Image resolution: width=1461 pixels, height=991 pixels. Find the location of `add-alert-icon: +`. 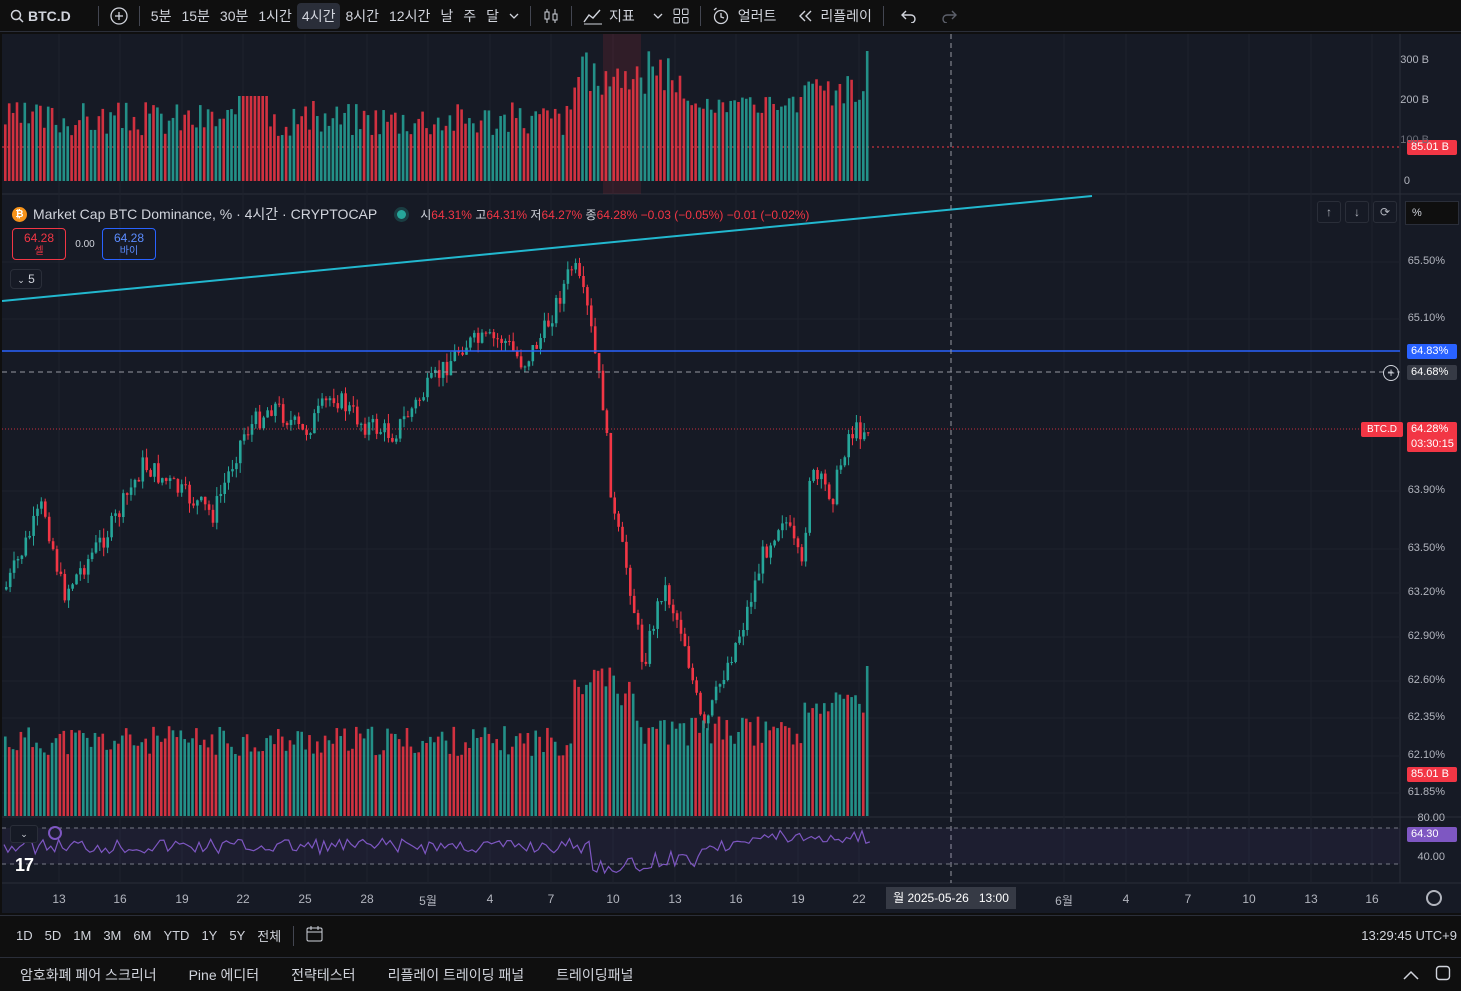

add-alert-icon: + is located at coordinates (1391, 373).